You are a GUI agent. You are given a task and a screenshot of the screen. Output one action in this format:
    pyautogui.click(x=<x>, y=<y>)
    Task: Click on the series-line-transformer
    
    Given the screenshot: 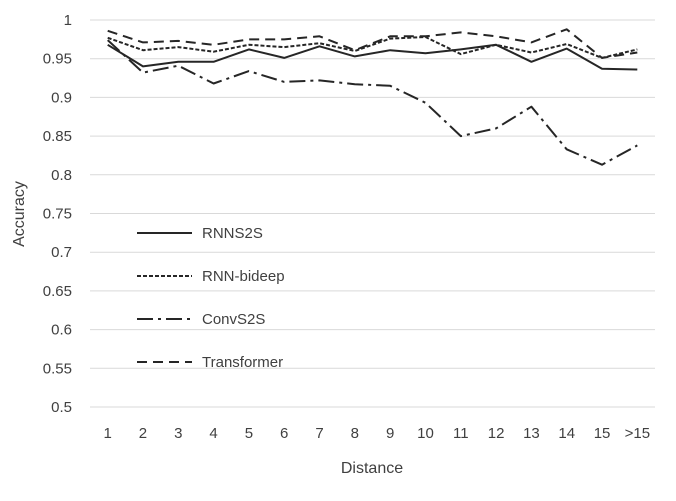 What is the action you would take?
    pyautogui.click(x=372, y=43)
    